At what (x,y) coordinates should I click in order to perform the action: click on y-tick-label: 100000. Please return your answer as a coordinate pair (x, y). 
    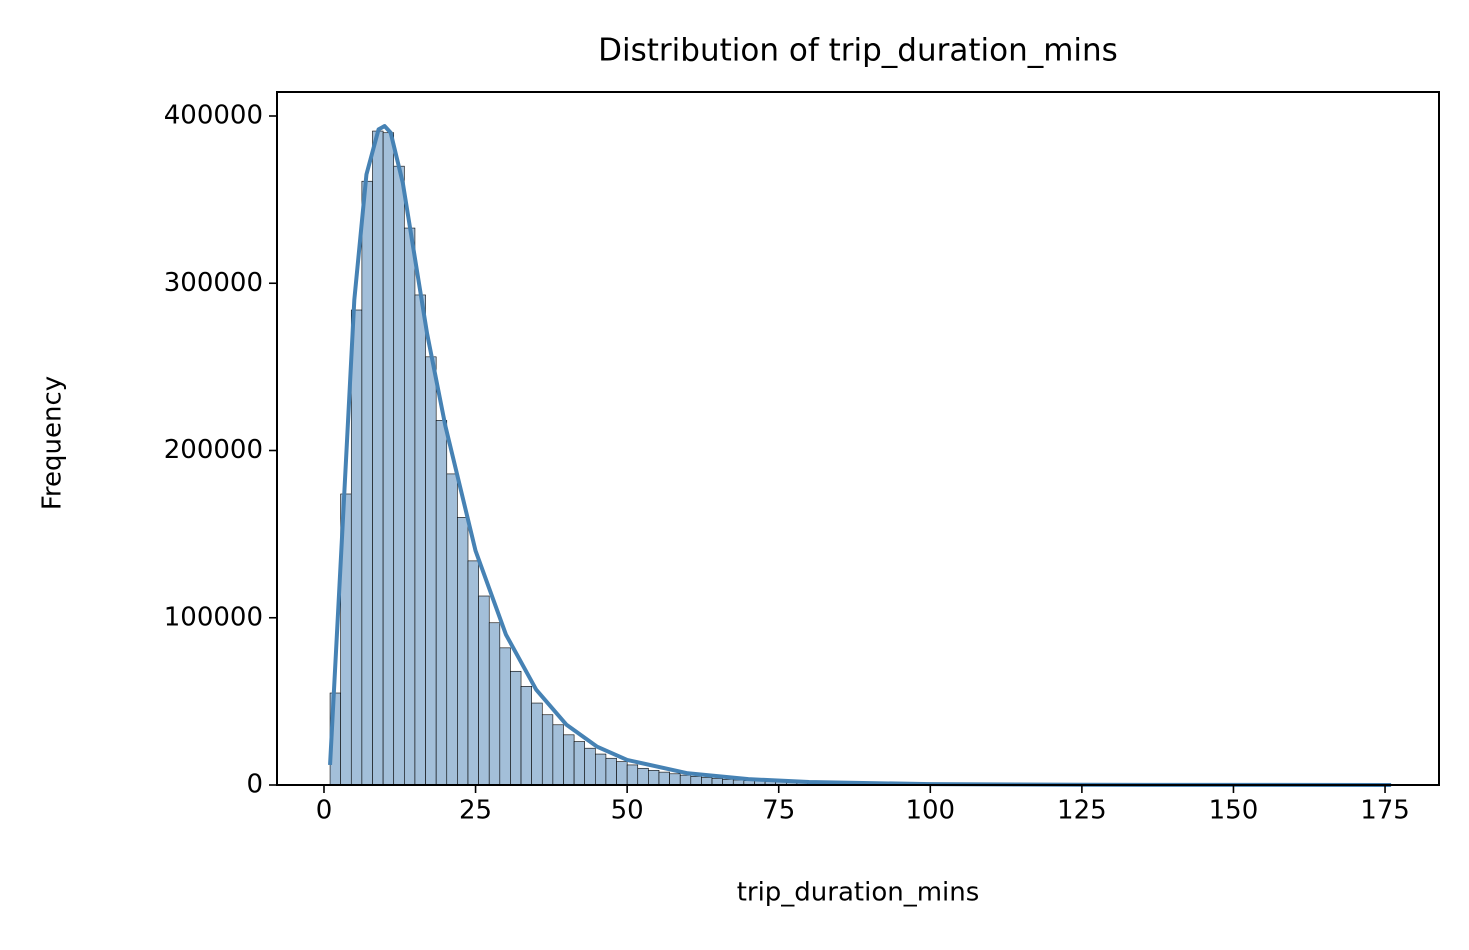
    Looking at the image, I should click on (213, 617).